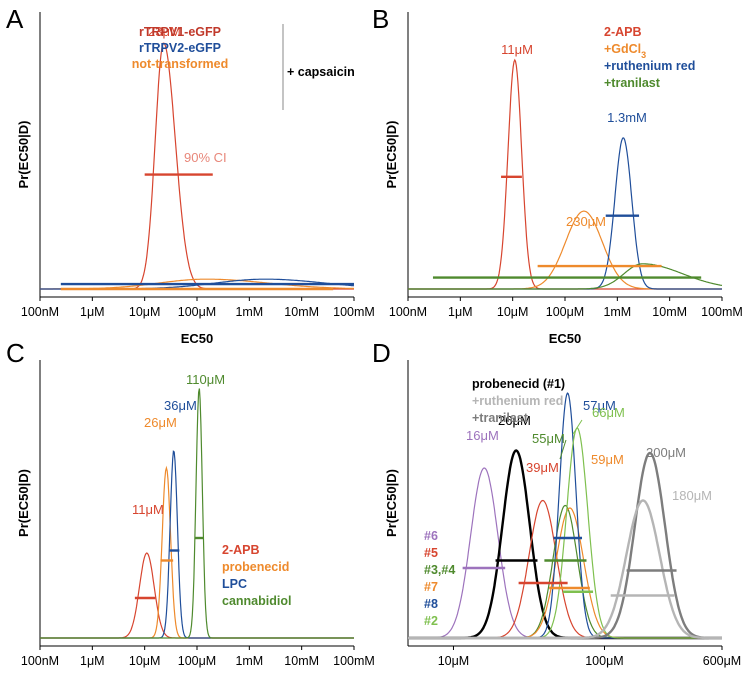 This screenshot has width=748, height=681. I want to click on legend-entry-c: cannabidiol, so click(256, 601).